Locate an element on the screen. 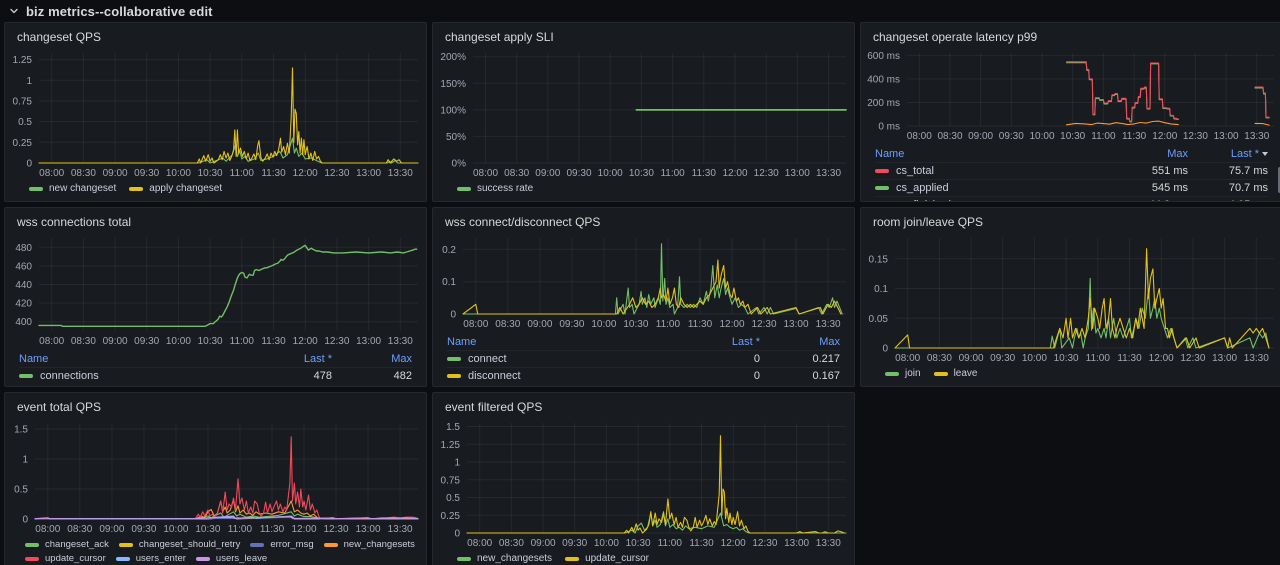 The width and height of the screenshot is (1280, 565). svg-text: 1.5 is located at coordinates (453, 427).